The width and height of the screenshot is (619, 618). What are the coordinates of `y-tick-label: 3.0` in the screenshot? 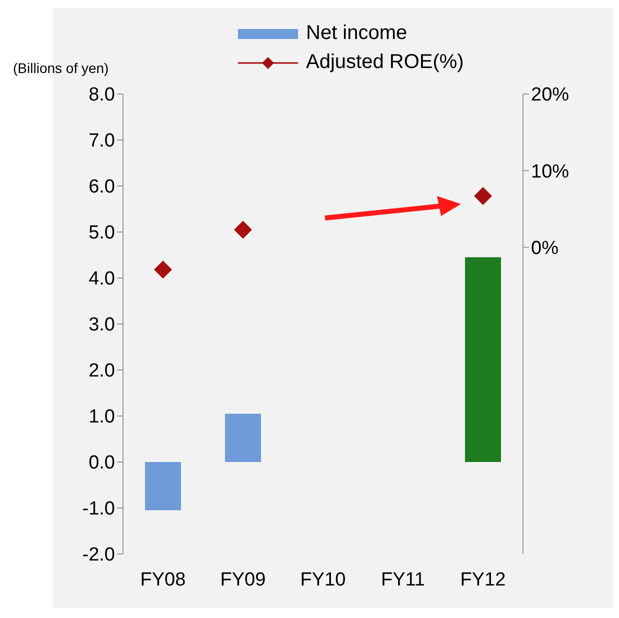 It's located at (101, 325).